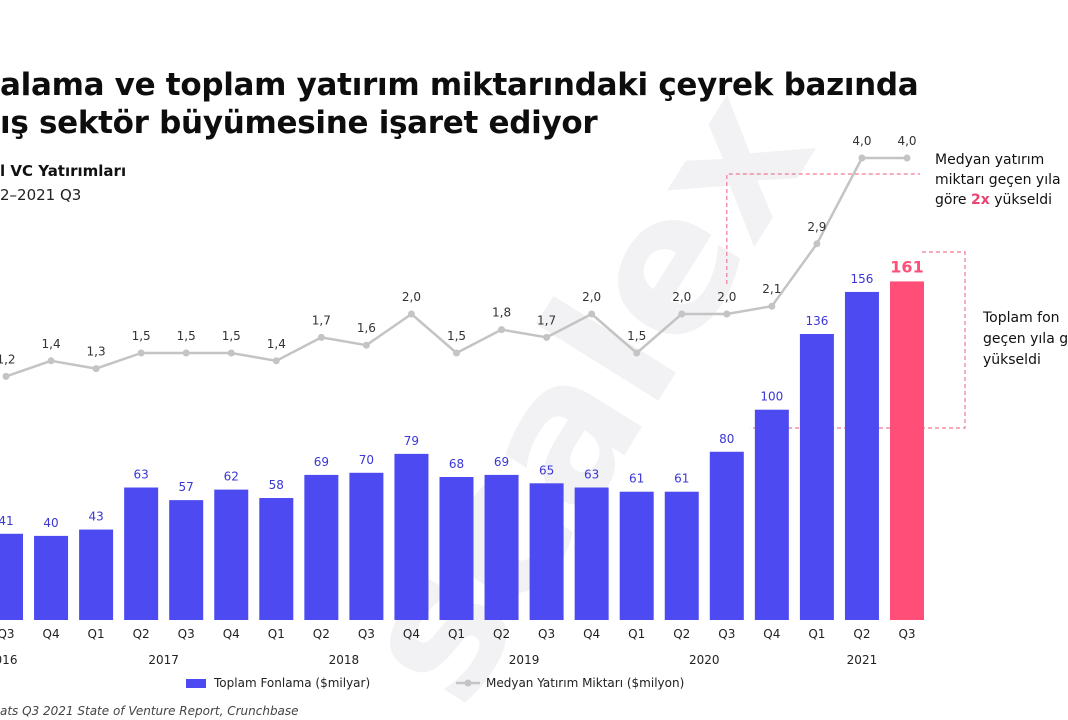  What do you see at coordinates (861, 279) in the screenshot?
I see `bar-value-label: 156` at bounding box center [861, 279].